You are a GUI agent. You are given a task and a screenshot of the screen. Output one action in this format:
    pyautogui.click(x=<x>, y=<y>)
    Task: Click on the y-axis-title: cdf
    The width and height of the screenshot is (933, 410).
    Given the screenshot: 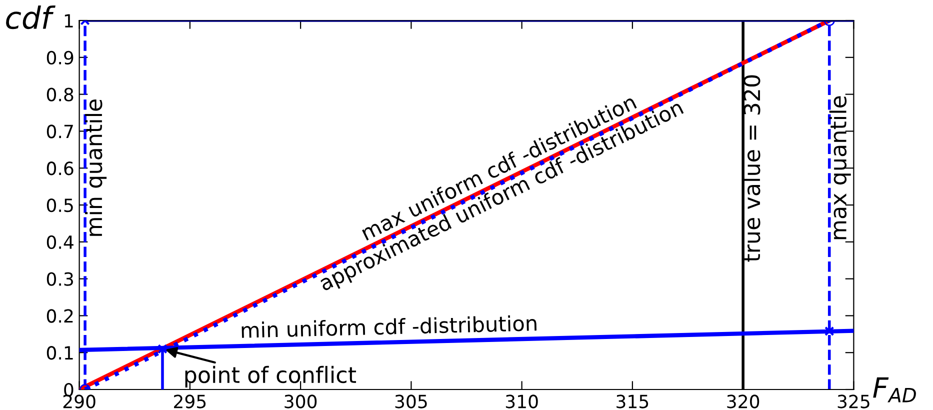 What is the action you would take?
    pyautogui.click(x=31, y=17)
    